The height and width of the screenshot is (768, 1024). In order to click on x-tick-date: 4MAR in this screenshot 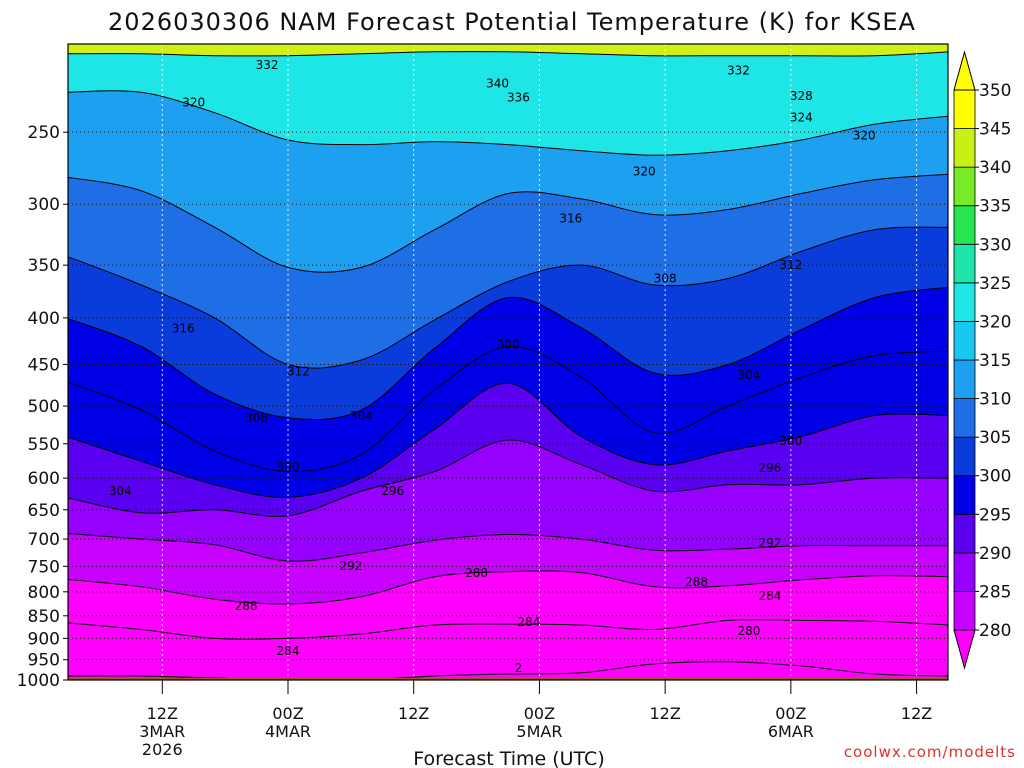, I will do `click(288, 731)`.